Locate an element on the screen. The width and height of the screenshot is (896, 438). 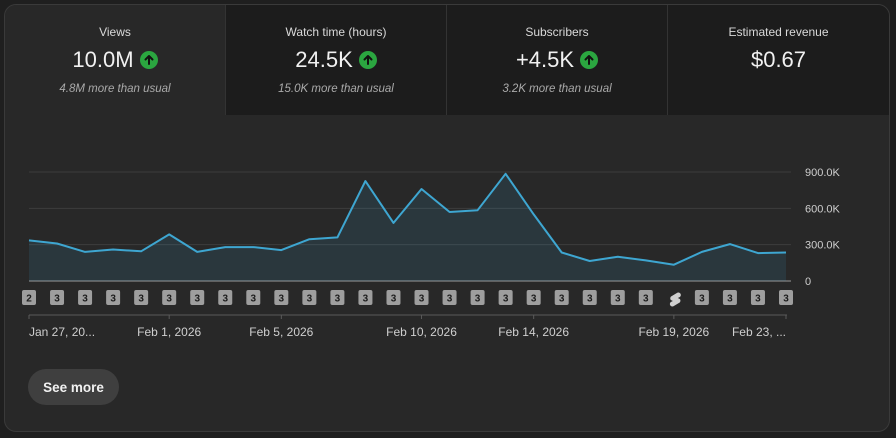
tab-value: +4.5K is located at coordinates (545, 59).